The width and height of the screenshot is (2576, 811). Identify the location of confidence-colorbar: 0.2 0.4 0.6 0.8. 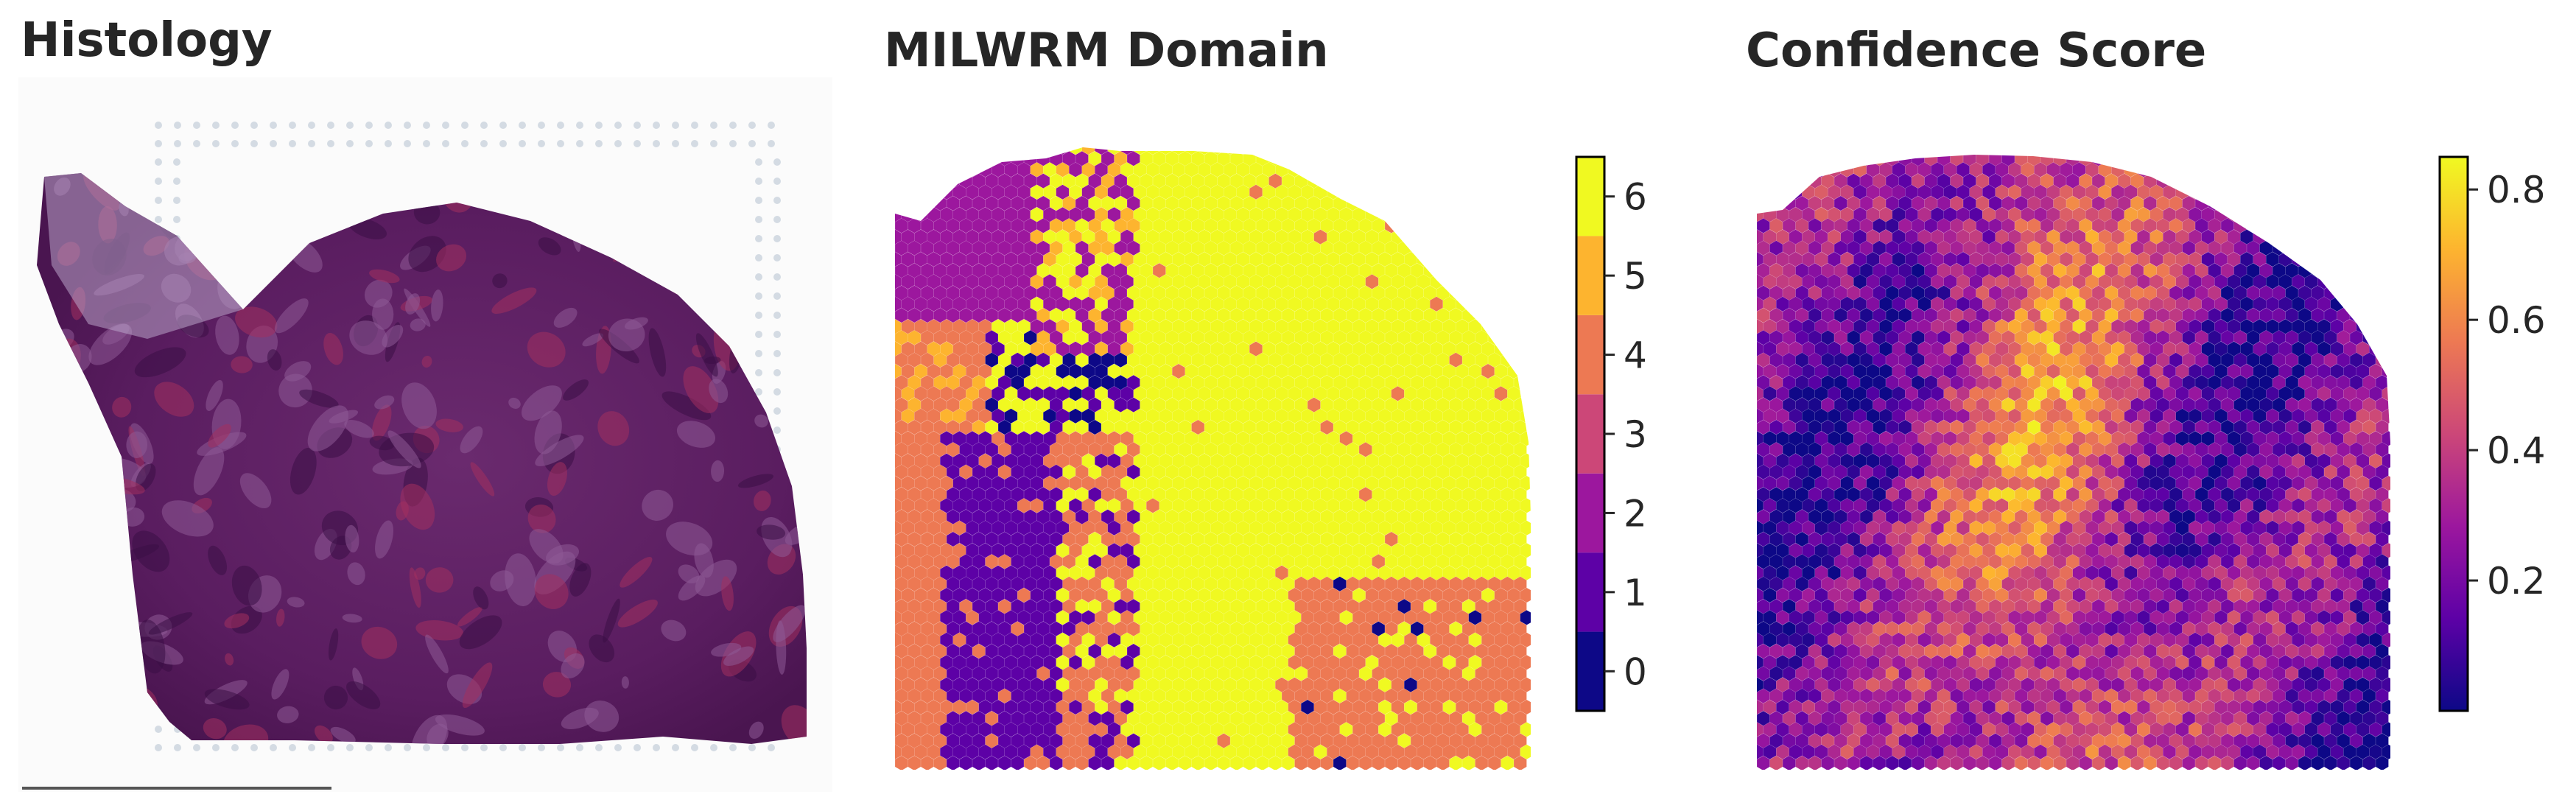
(2492, 433).